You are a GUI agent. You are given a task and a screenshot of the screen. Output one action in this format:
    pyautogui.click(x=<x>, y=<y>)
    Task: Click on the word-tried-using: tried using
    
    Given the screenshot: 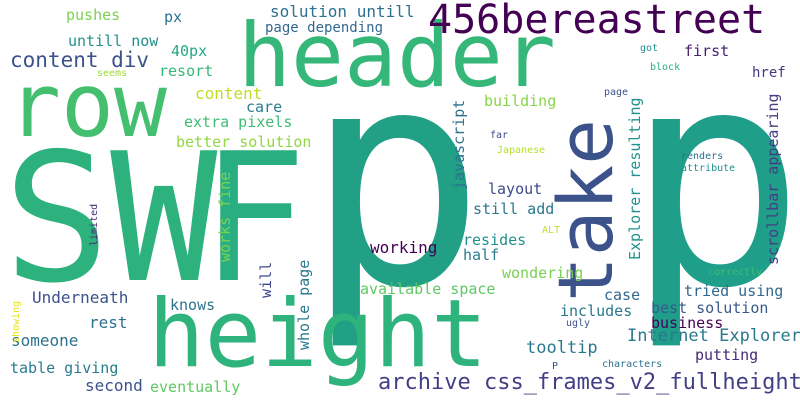 What is the action you would take?
    pyautogui.click(x=734, y=291)
    